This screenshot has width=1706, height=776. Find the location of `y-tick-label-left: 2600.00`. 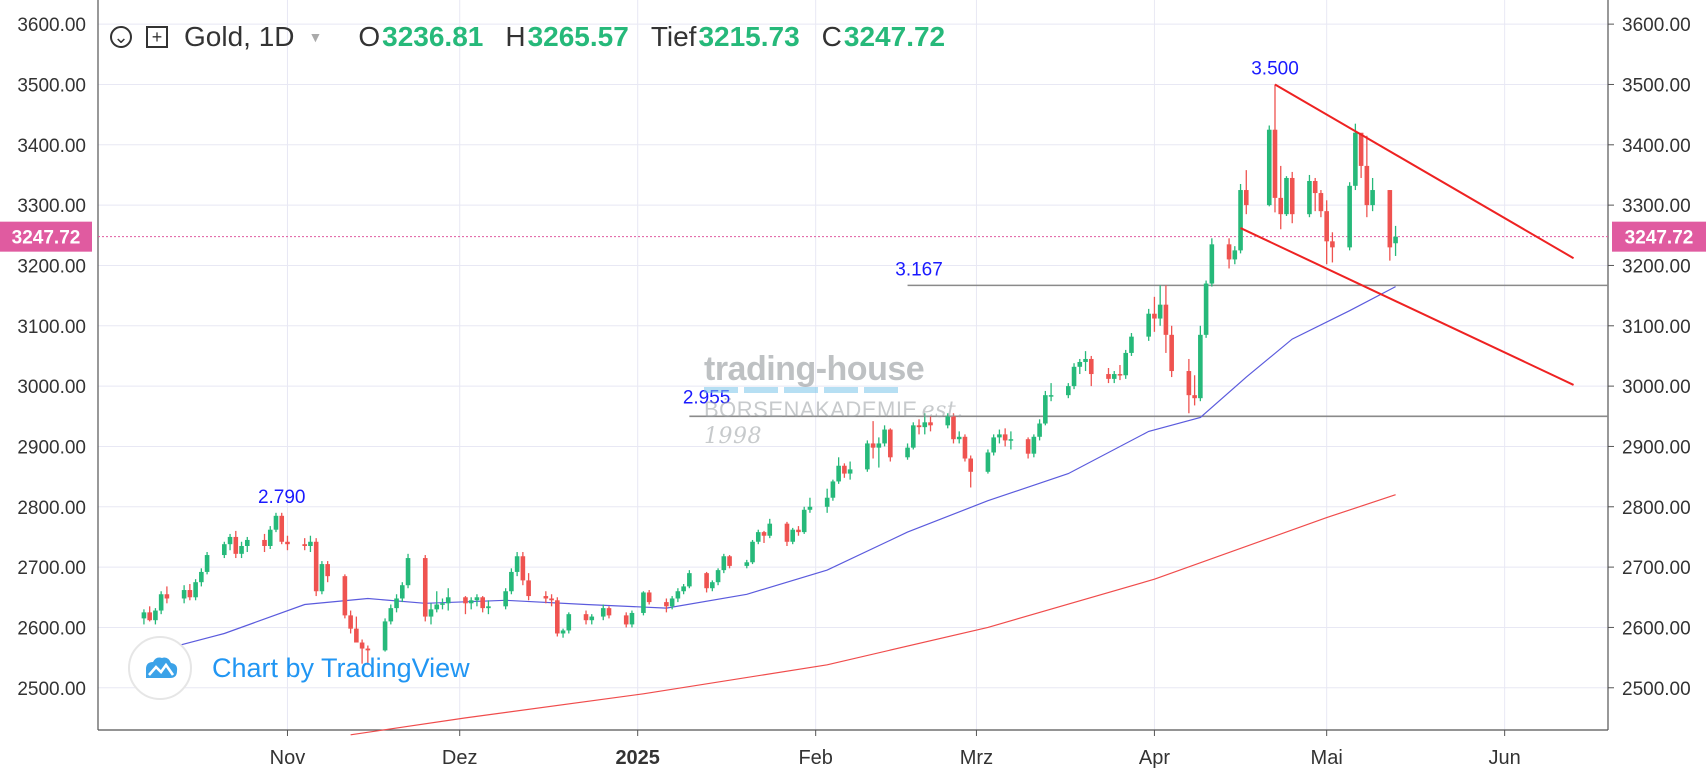

y-tick-label-left: 2600.00 is located at coordinates (51, 628).